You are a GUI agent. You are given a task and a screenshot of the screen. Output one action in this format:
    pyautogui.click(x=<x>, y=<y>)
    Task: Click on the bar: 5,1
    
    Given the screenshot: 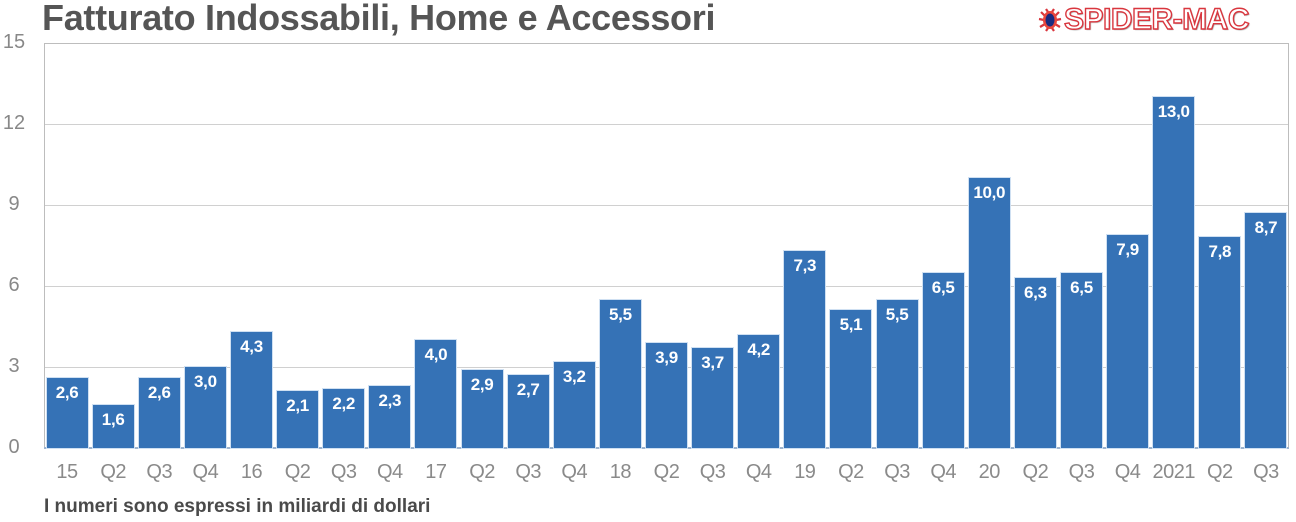 What is the action you would take?
    pyautogui.click(x=851, y=379)
    